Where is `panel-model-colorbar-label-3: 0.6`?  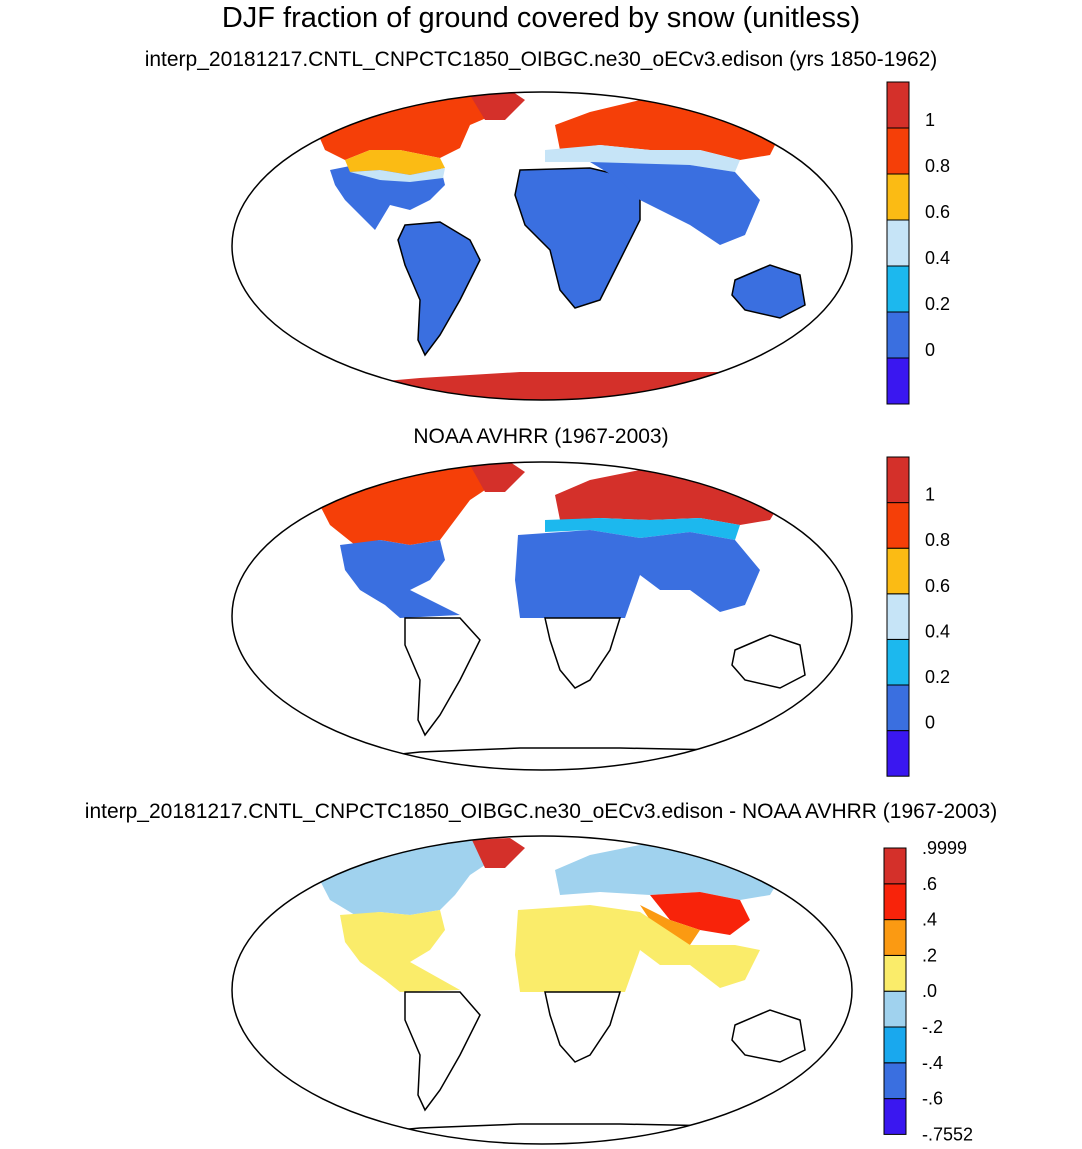
panel-model-colorbar-label-3: 0.6 is located at coordinates (937, 212).